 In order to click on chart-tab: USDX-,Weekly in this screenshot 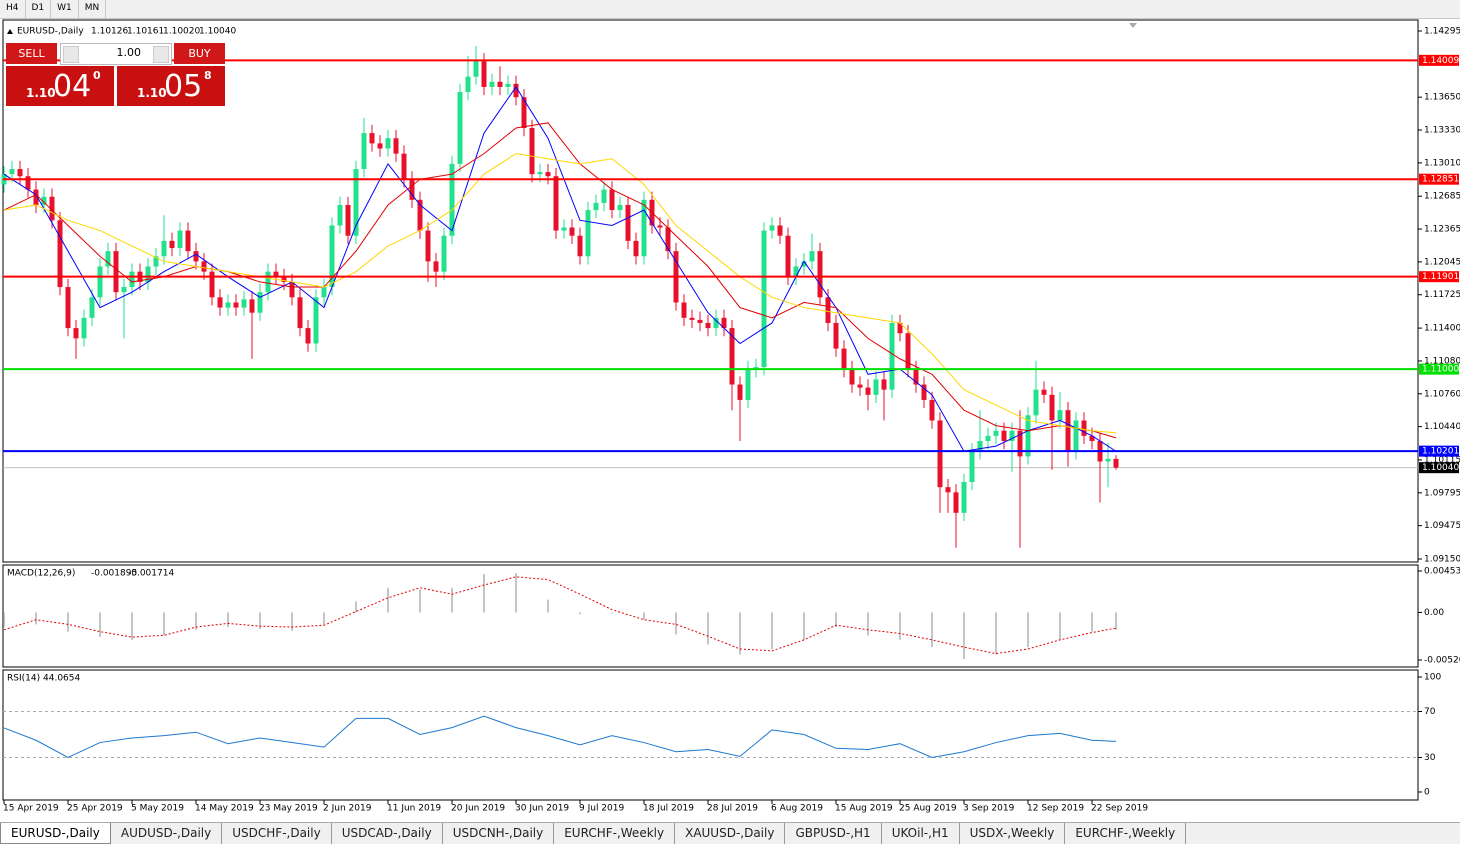, I will do `click(1013, 833)`.